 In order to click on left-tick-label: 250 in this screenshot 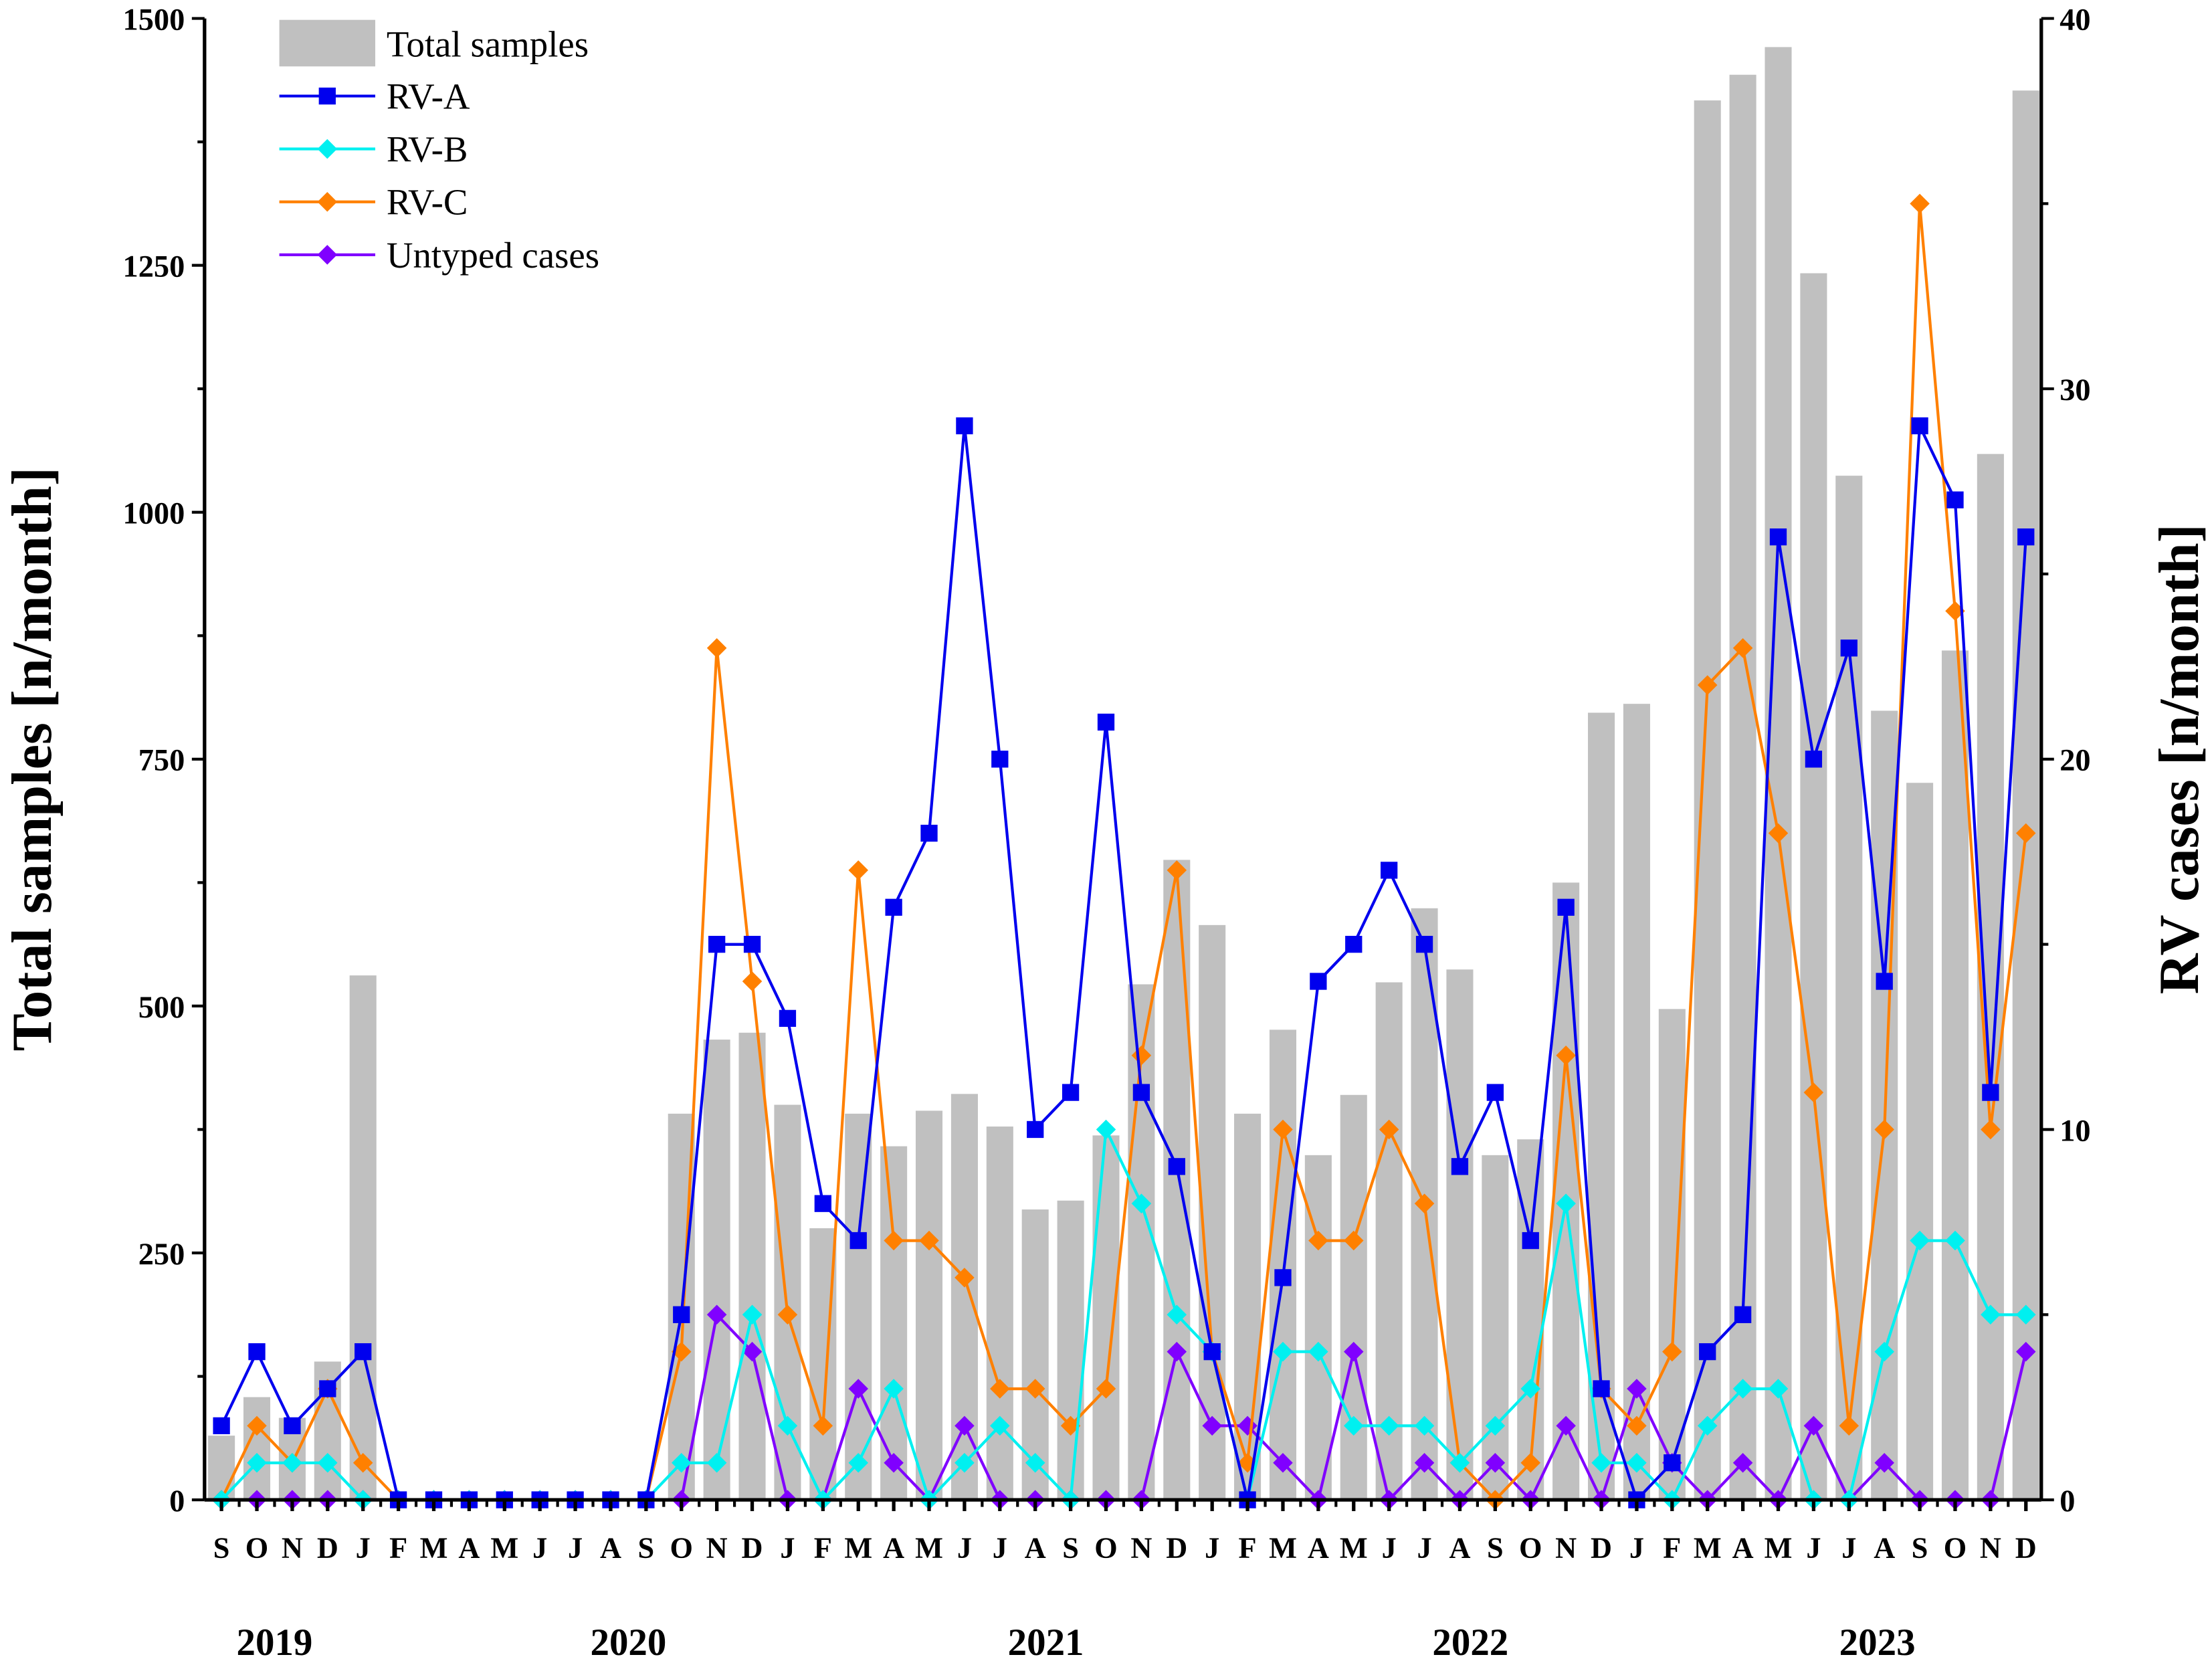, I will do `click(161, 1255)`.